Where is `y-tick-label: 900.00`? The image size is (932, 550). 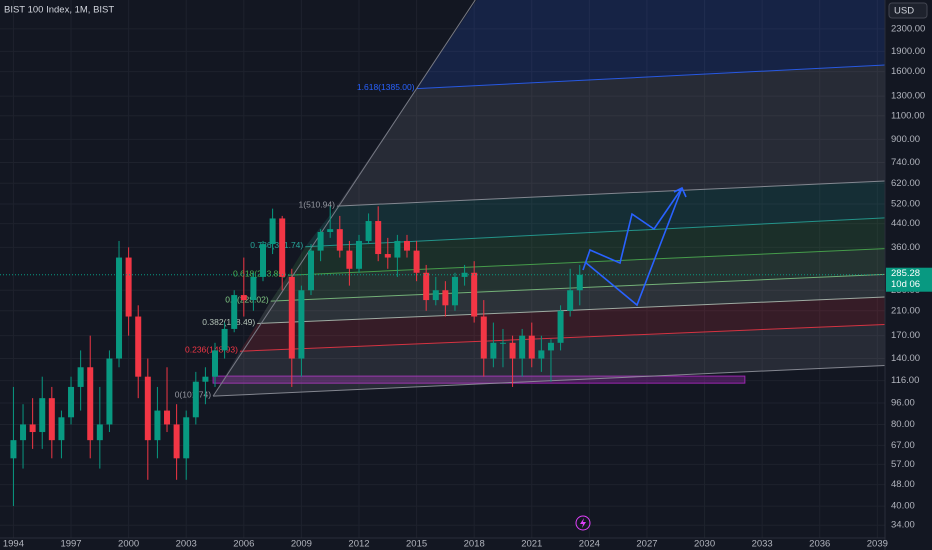 y-tick-label: 900.00 is located at coordinates (905, 139).